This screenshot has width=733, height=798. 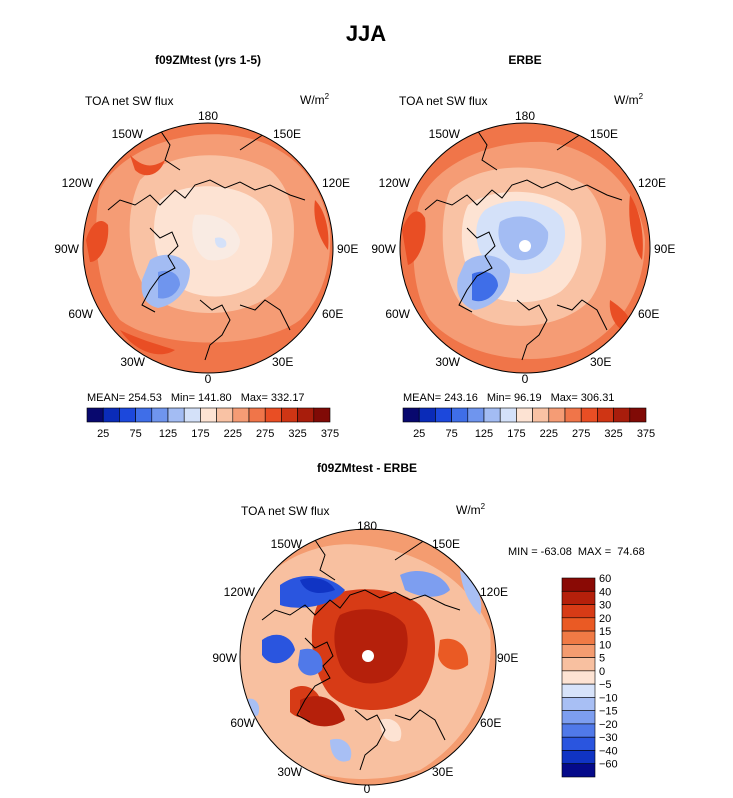 What do you see at coordinates (613, 434) in the screenshot?
I see `panel-obs-colorbar-label: 325` at bounding box center [613, 434].